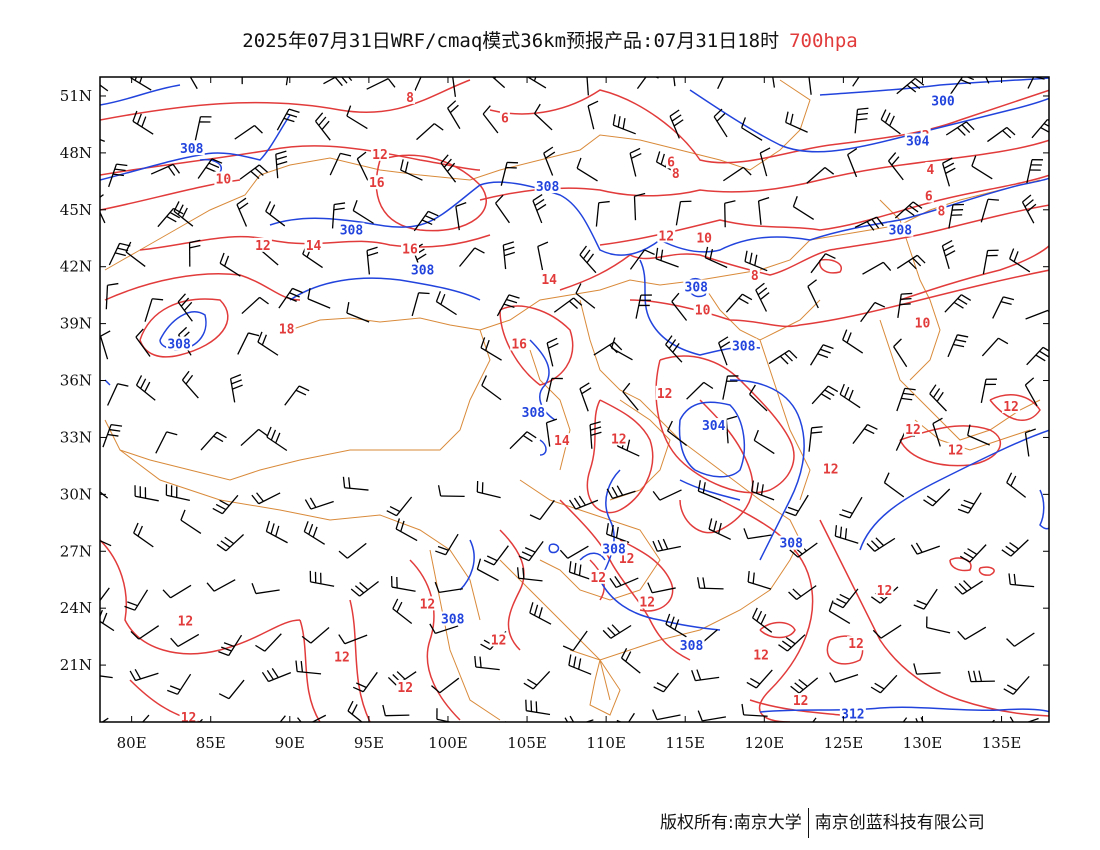 This screenshot has width=1100, height=850. What do you see at coordinates (377, 183) in the screenshot?
I see `temperature-contour-label: 16` at bounding box center [377, 183].